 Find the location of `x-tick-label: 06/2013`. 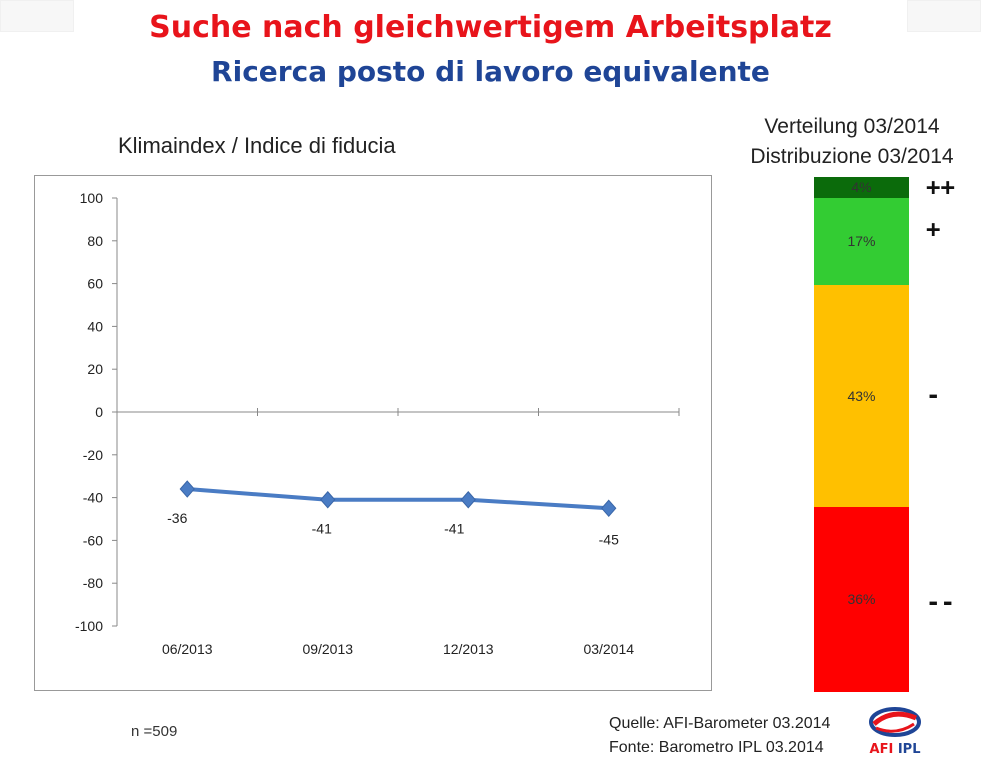

x-tick-label: 06/2013 is located at coordinates (187, 649).